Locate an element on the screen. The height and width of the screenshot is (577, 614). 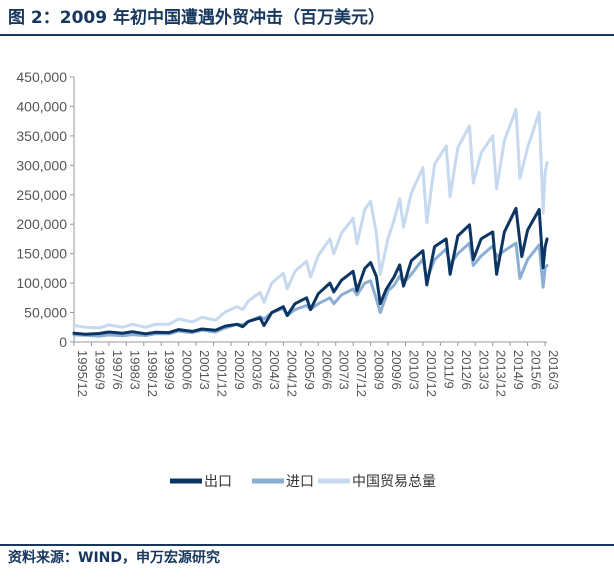
y-tick-label: 50,000 is located at coordinates (45, 313).